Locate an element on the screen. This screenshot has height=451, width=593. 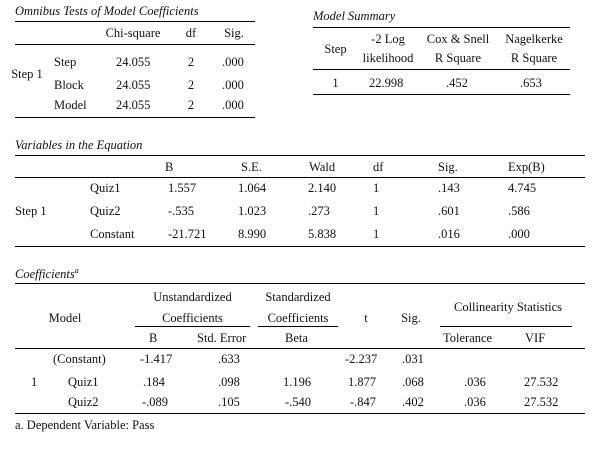
coefficients-model-number: 1 is located at coordinates (34, 382).